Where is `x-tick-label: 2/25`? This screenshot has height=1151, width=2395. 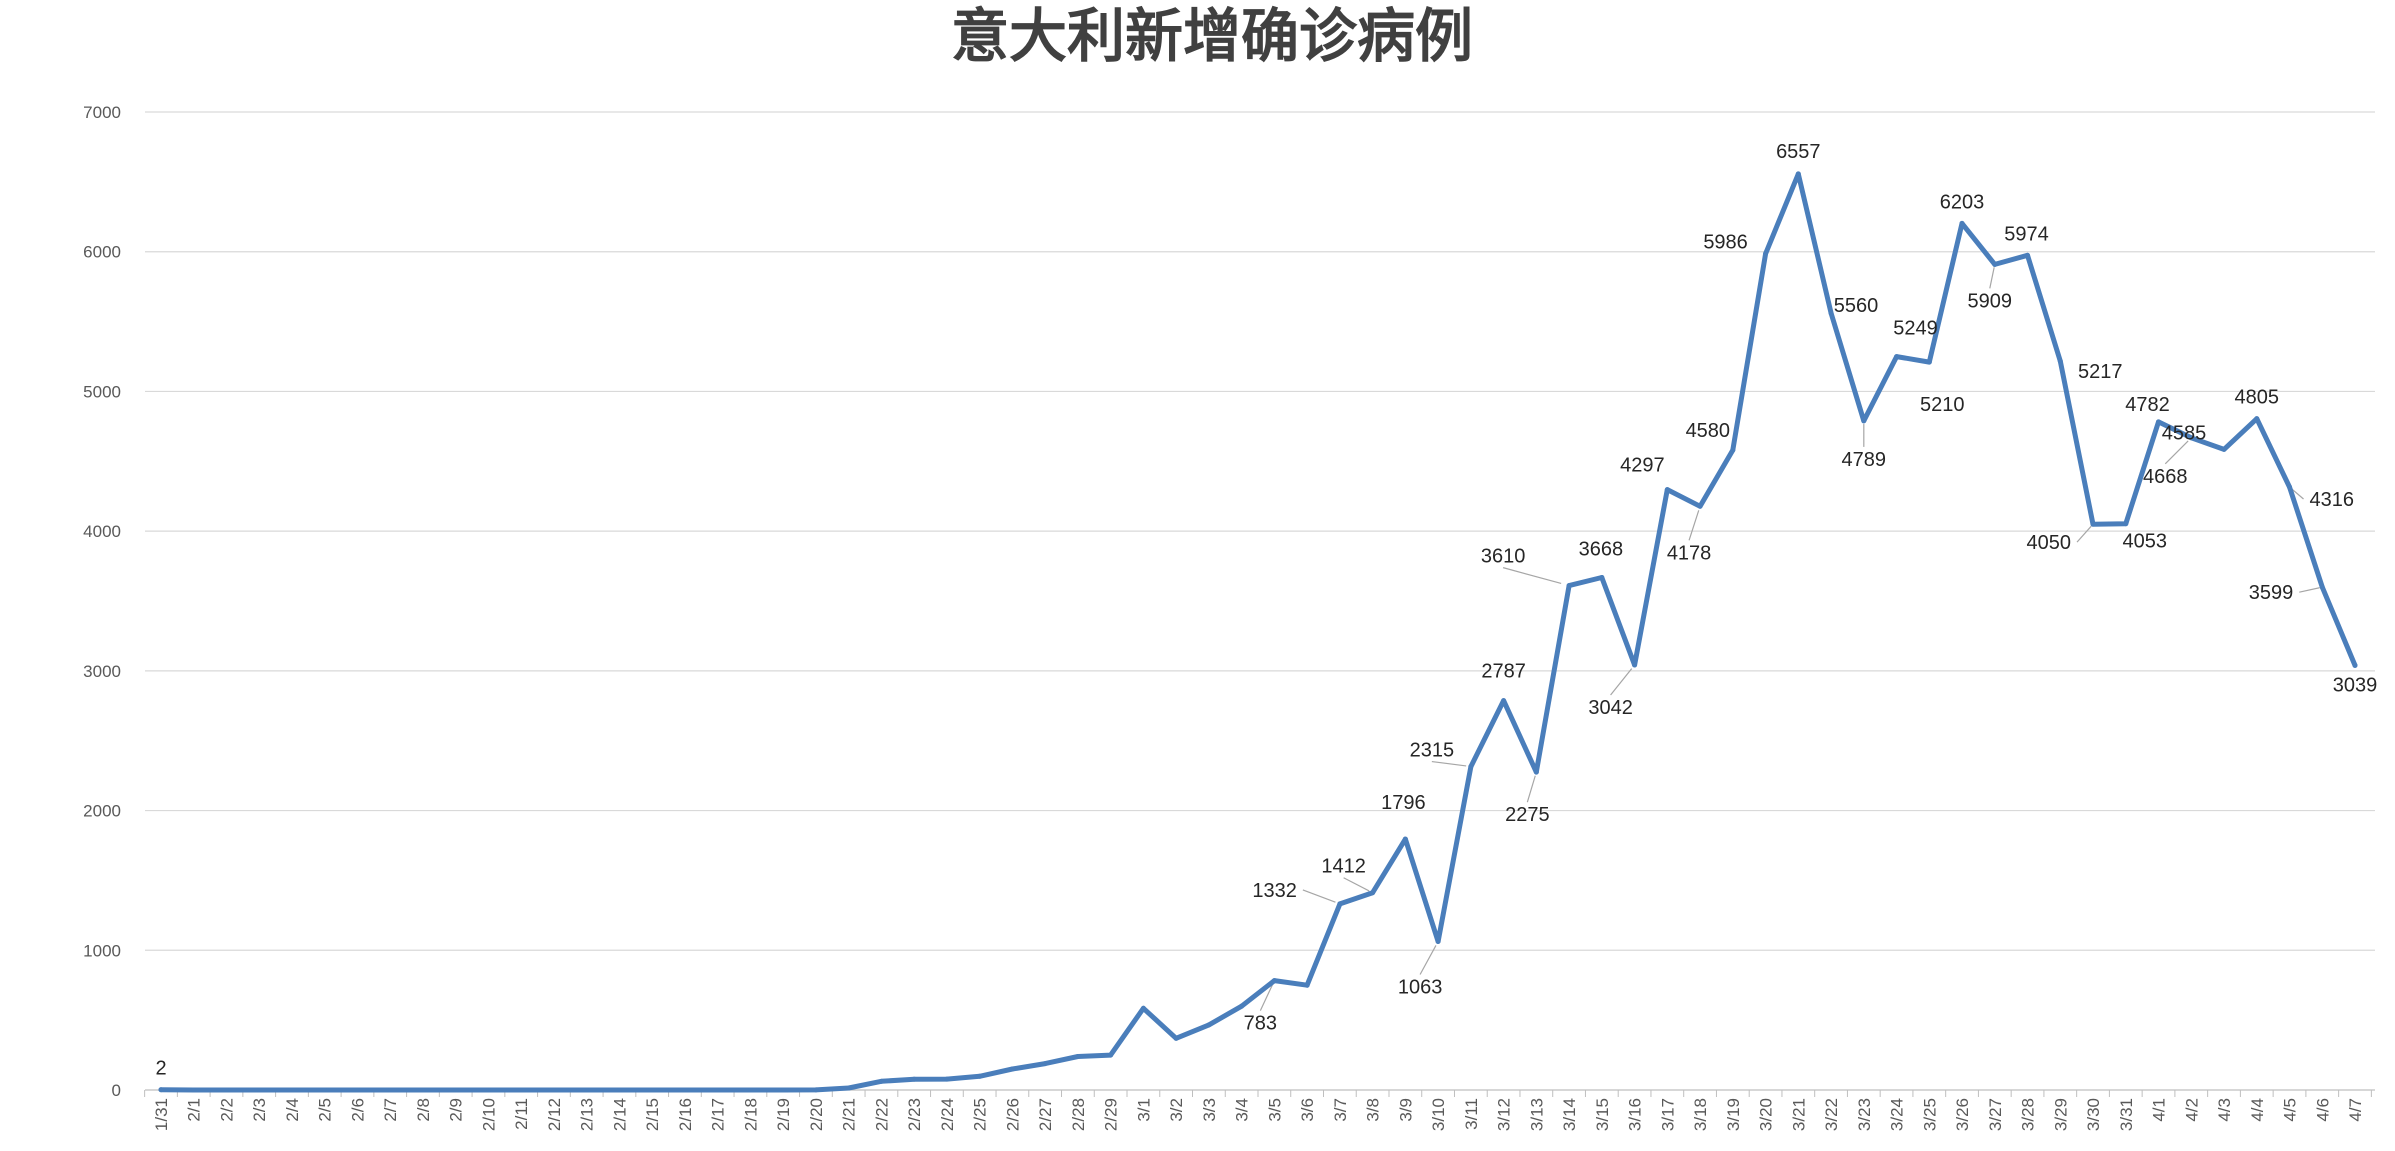
x-tick-label: 2/25 is located at coordinates (980, 1114).